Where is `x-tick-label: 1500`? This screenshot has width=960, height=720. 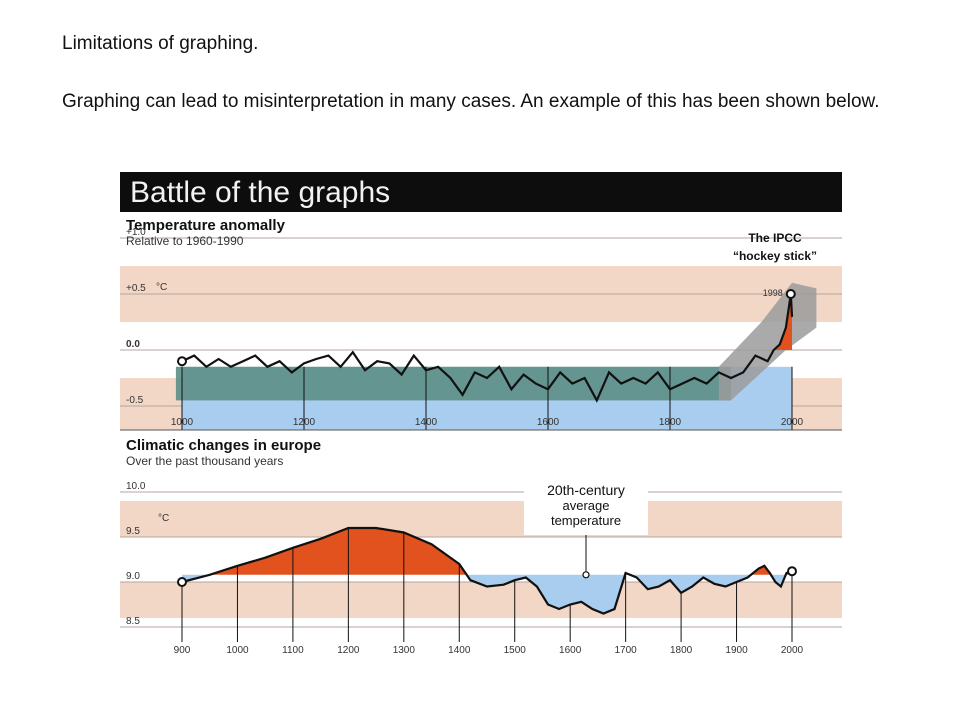
x-tick-label: 1500 is located at coordinates (515, 650).